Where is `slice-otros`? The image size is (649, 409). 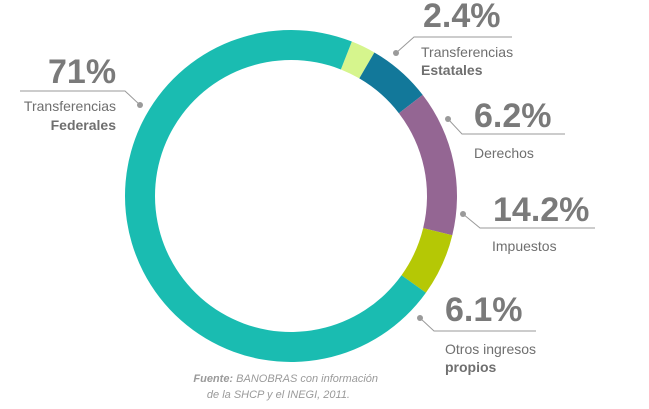
slice-otros is located at coordinates (427, 260).